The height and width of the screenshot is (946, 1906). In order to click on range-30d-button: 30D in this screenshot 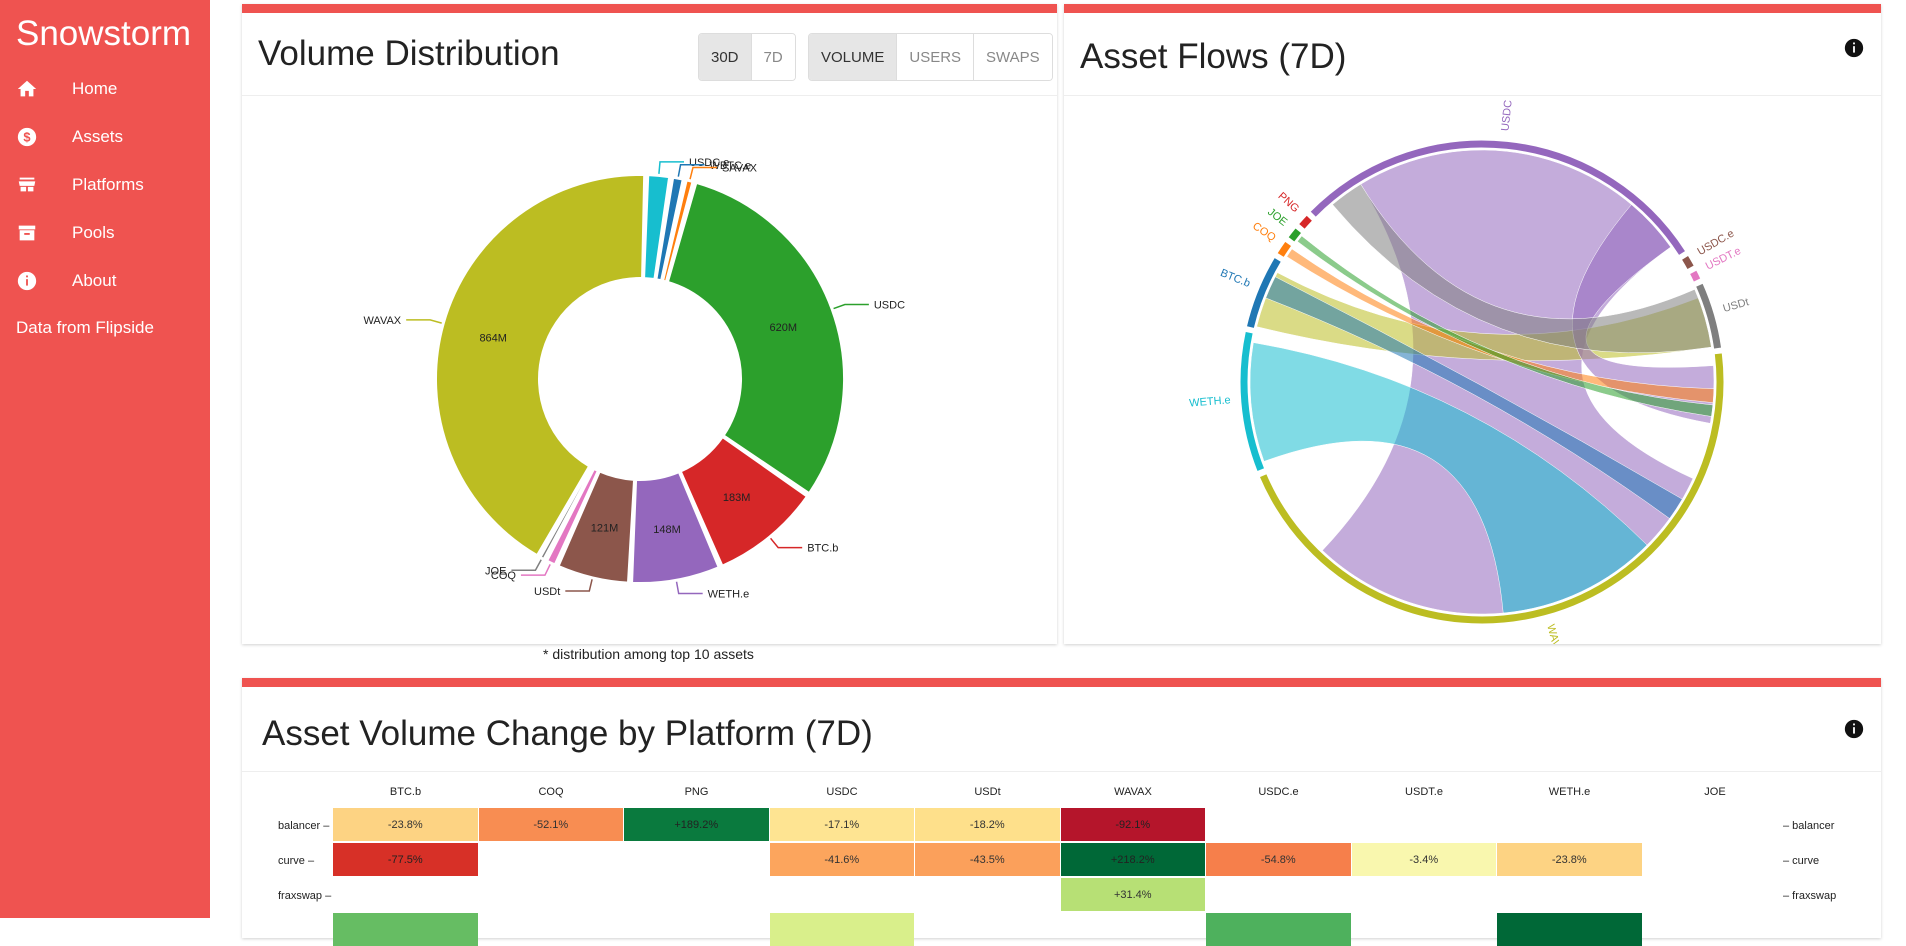, I will do `click(725, 57)`.